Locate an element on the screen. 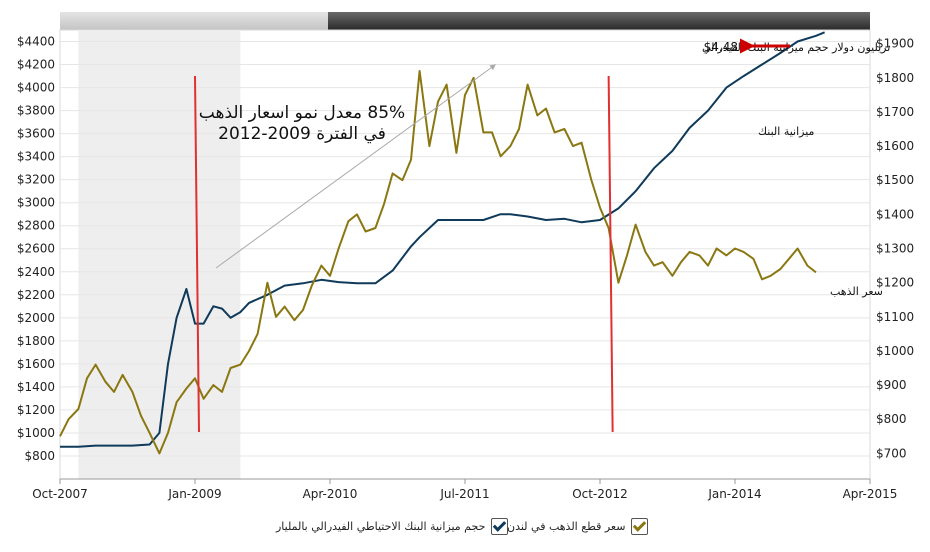 The width and height of the screenshot is (930, 552). left-tick-label: $4200 is located at coordinates (36, 65).